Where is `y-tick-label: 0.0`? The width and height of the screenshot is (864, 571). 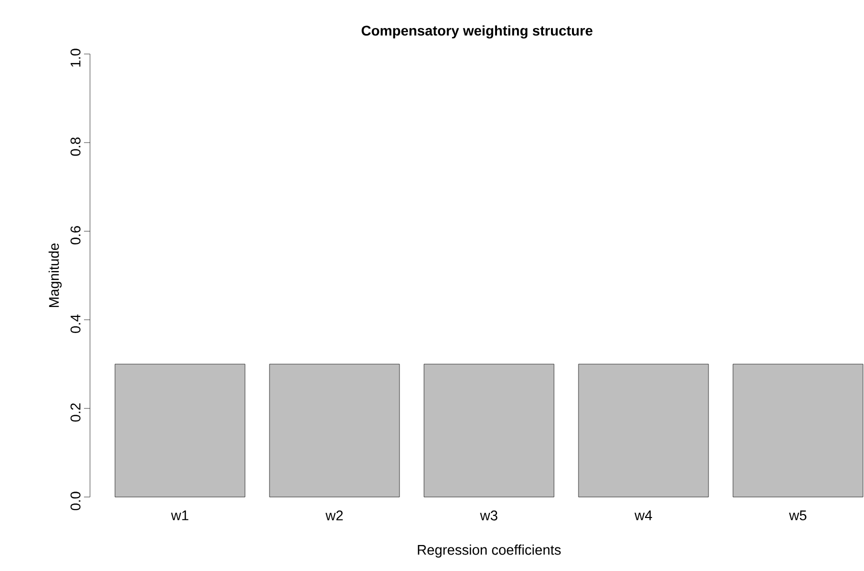
y-tick-label: 0.0 is located at coordinates (75, 501).